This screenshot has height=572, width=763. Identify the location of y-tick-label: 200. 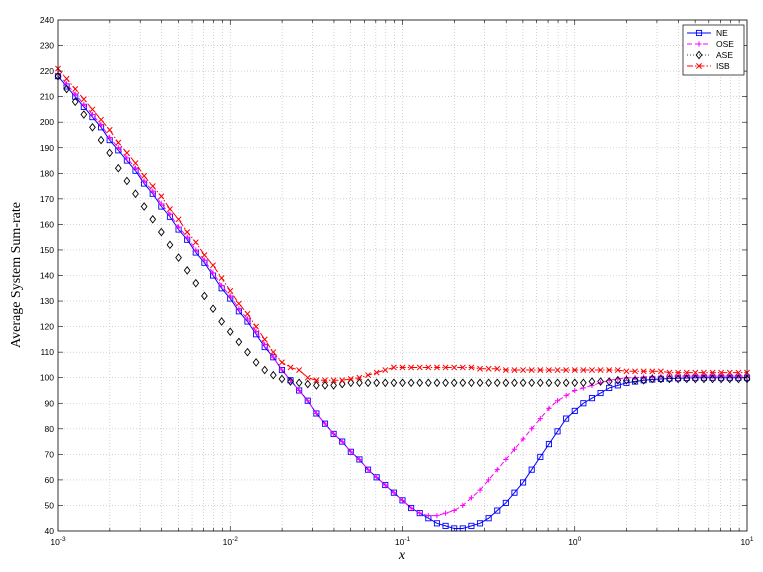
(47, 122).